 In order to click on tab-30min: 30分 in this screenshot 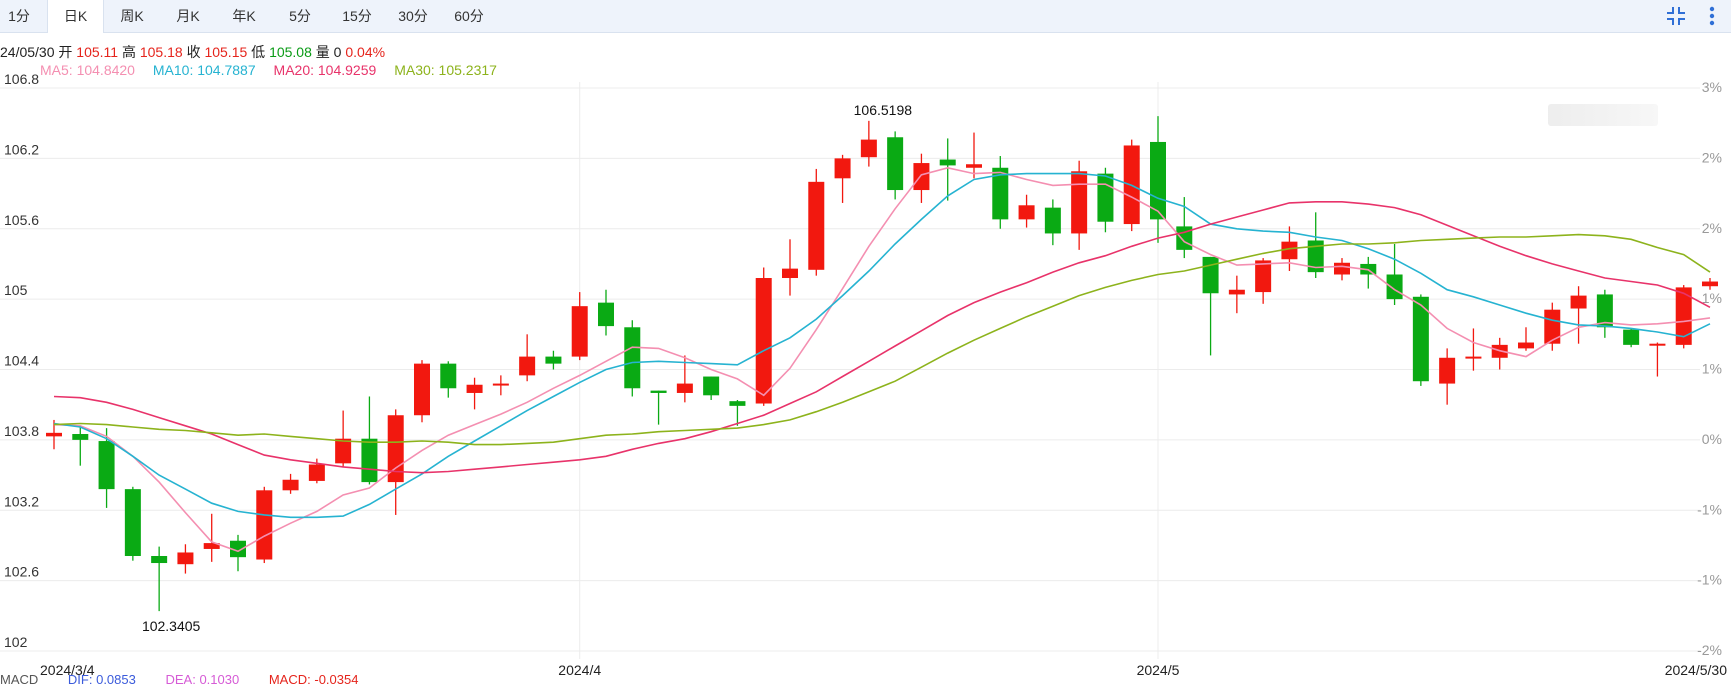, I will do `click(413, 16)`.